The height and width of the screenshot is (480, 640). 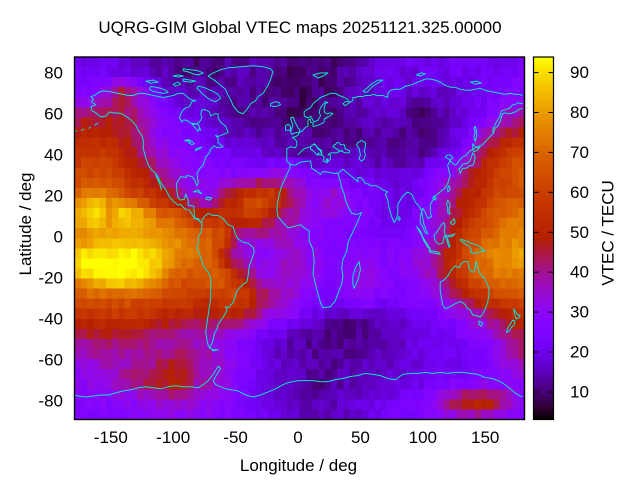 What do you see at coordinates (50, 278) in the screenshot?
I see `svg-text: -20` at bounding box center [50, 278].